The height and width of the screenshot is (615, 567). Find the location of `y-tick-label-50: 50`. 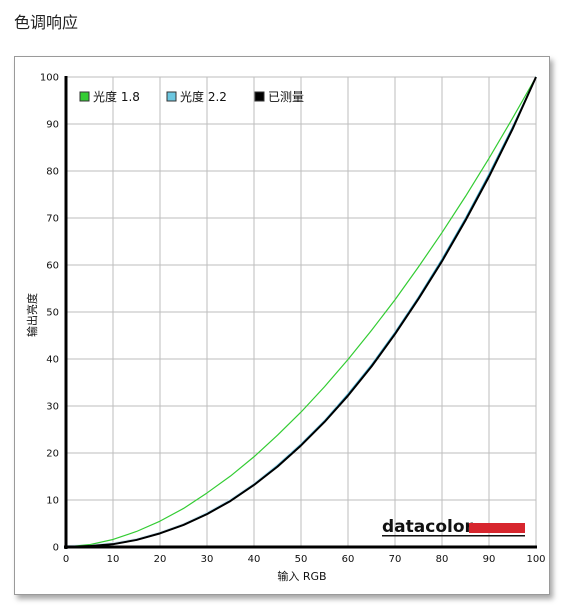

y-tick-label-50: 50 is located at coordinates (52, 313).